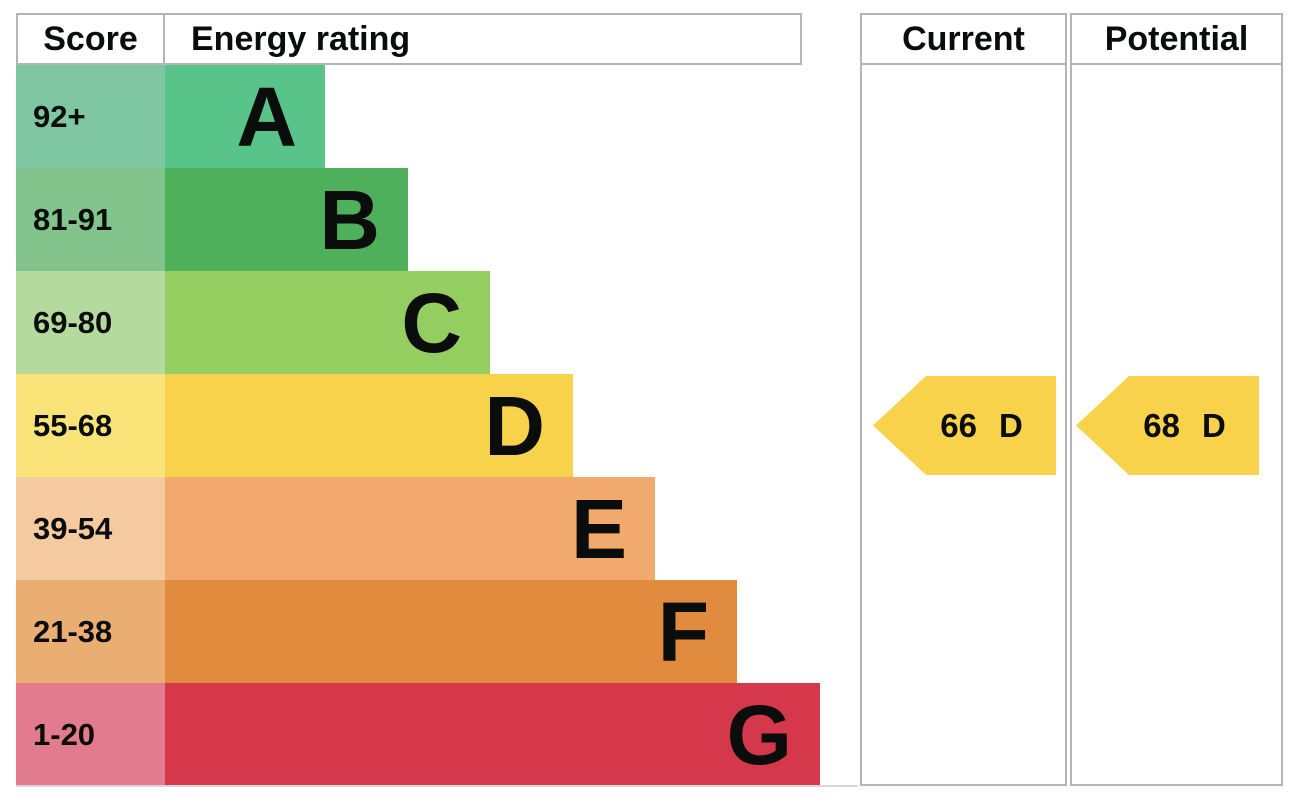 Image resolution: width=1298 pixels, height=802 pixels. Describe the element at coordinates (286, 219) in the screenshot. I see `rating-bar-b: B` at that location.